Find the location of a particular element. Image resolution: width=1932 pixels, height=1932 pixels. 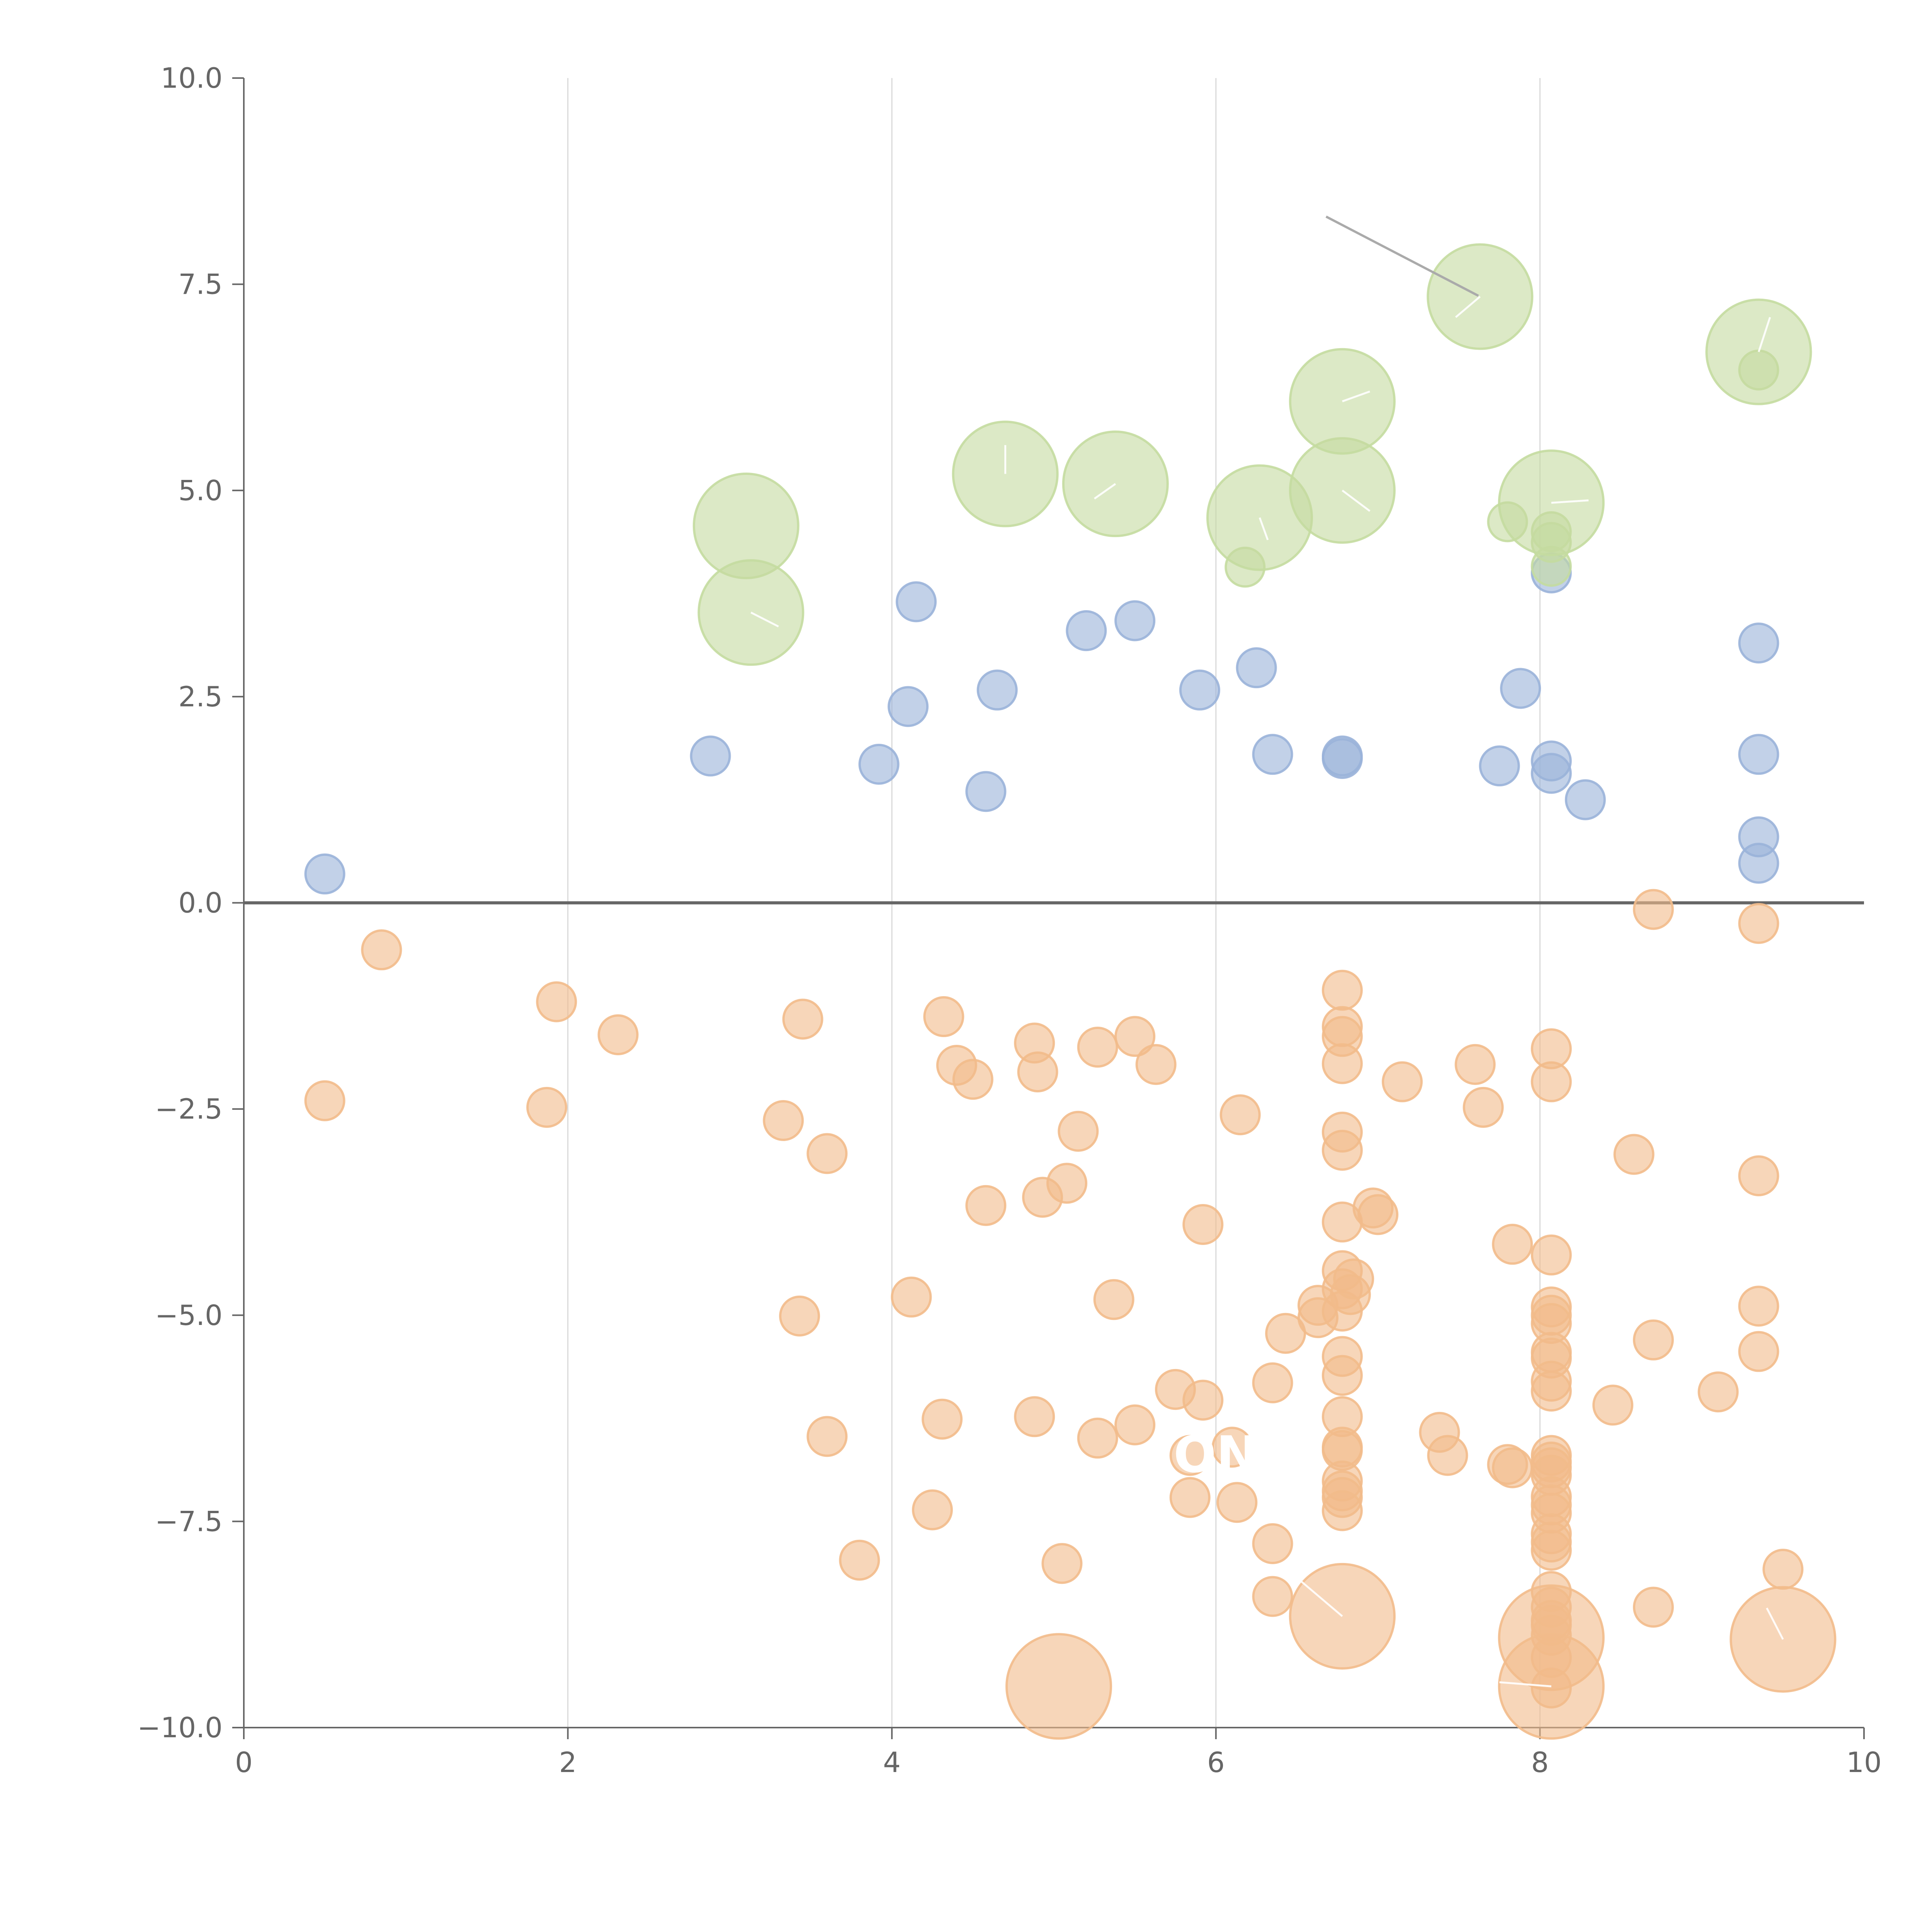

annotation-label: ON is located at coordinates (1215, 1454).